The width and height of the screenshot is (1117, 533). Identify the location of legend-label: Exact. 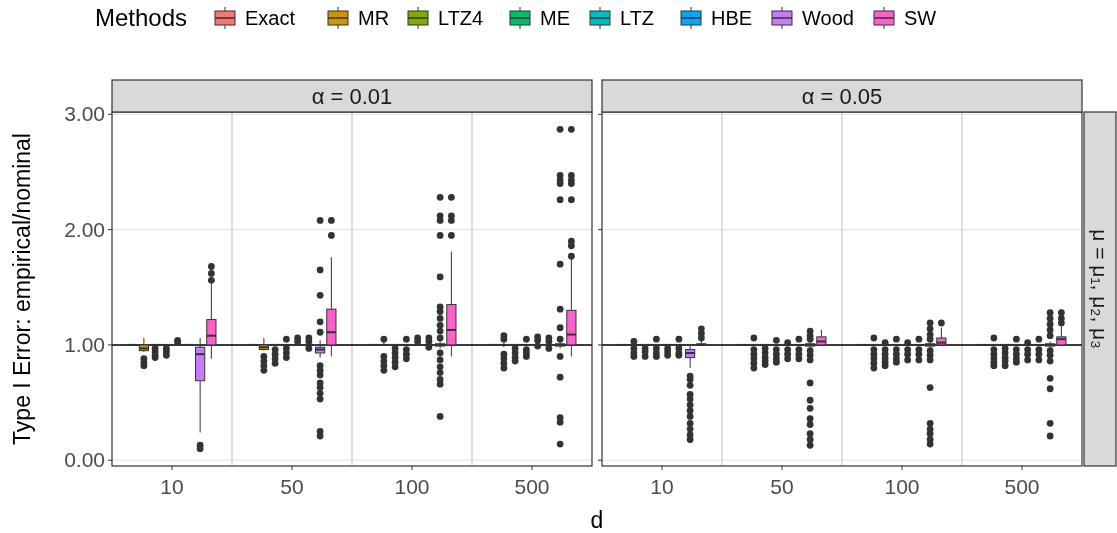
(270, 18).